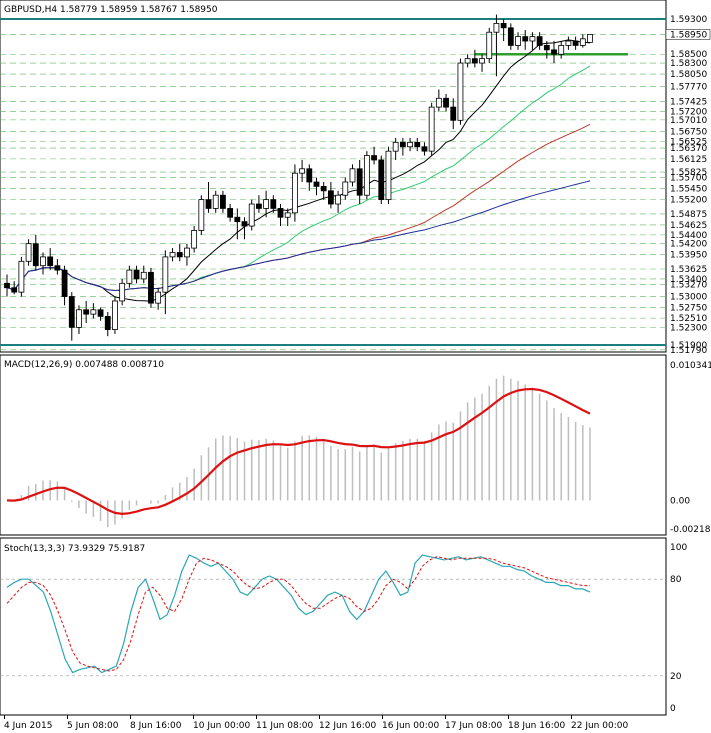 The height and width of the screenshot is (733, 711). What do you see at coordinates (688, 142) in the screenshot?
I see `price-label: 1.56525` at bounding box center [688, 142].